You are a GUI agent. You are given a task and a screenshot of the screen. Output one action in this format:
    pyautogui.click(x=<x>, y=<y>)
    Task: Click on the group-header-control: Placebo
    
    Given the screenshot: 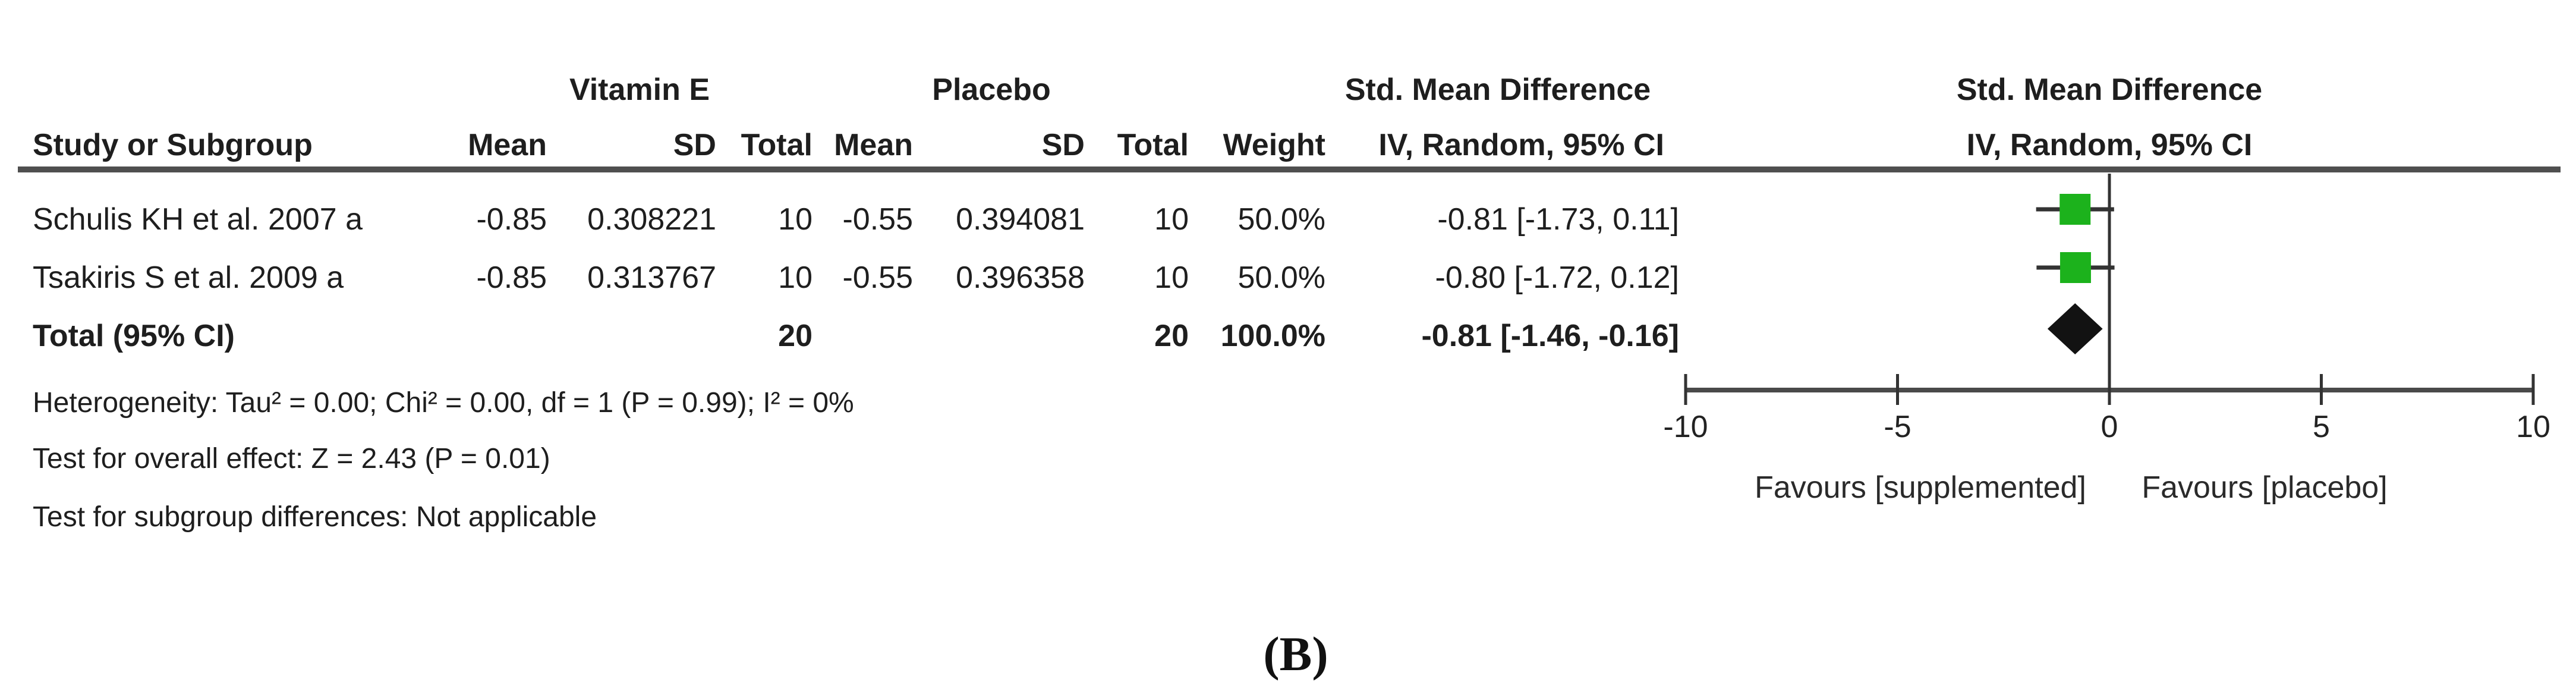 What is the action you would take?
    pyautogui.click(x=991, y=90)
    